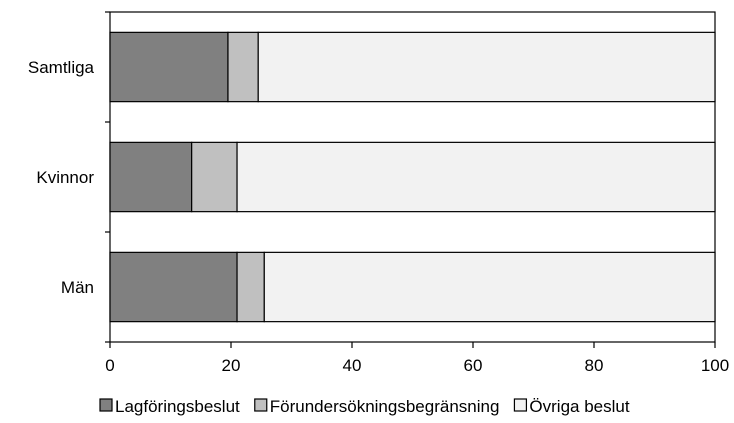 Image resolution: width=734 pixels, height=423 pixels. What do you see at coordinates (520, 405) in the screenshot?
I see `legend-swatch-ovriga-beslut` at bounding box center [520, 405].